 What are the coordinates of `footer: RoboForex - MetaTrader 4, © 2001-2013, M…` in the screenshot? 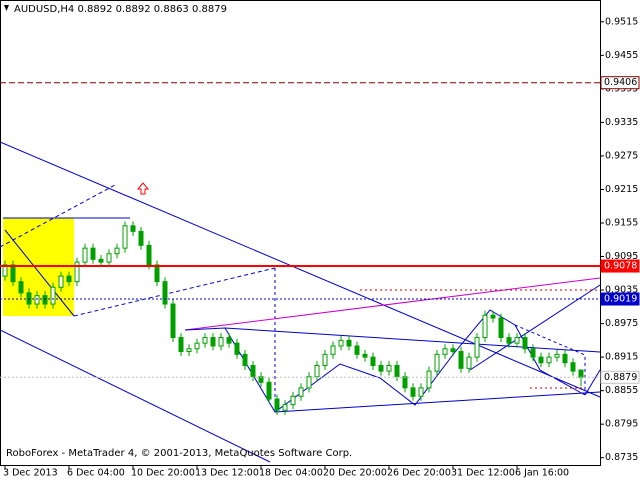 It's located at (179, 453).